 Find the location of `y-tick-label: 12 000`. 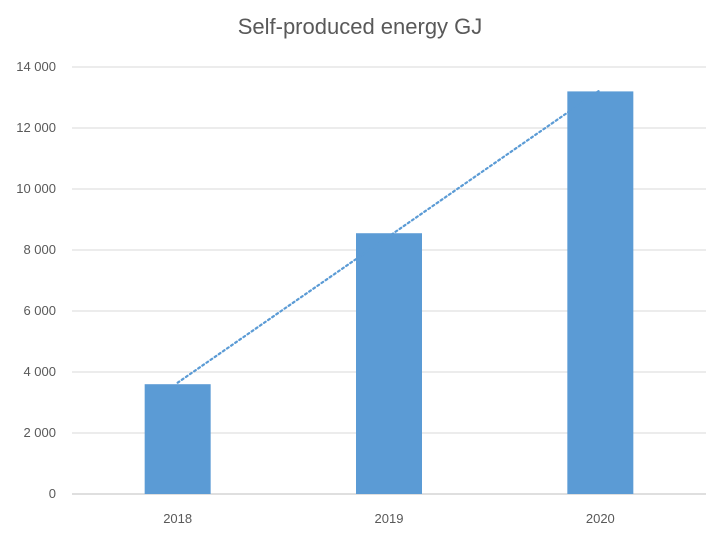

y-tick-label: 12 000 is located at coordinates (36, 127).